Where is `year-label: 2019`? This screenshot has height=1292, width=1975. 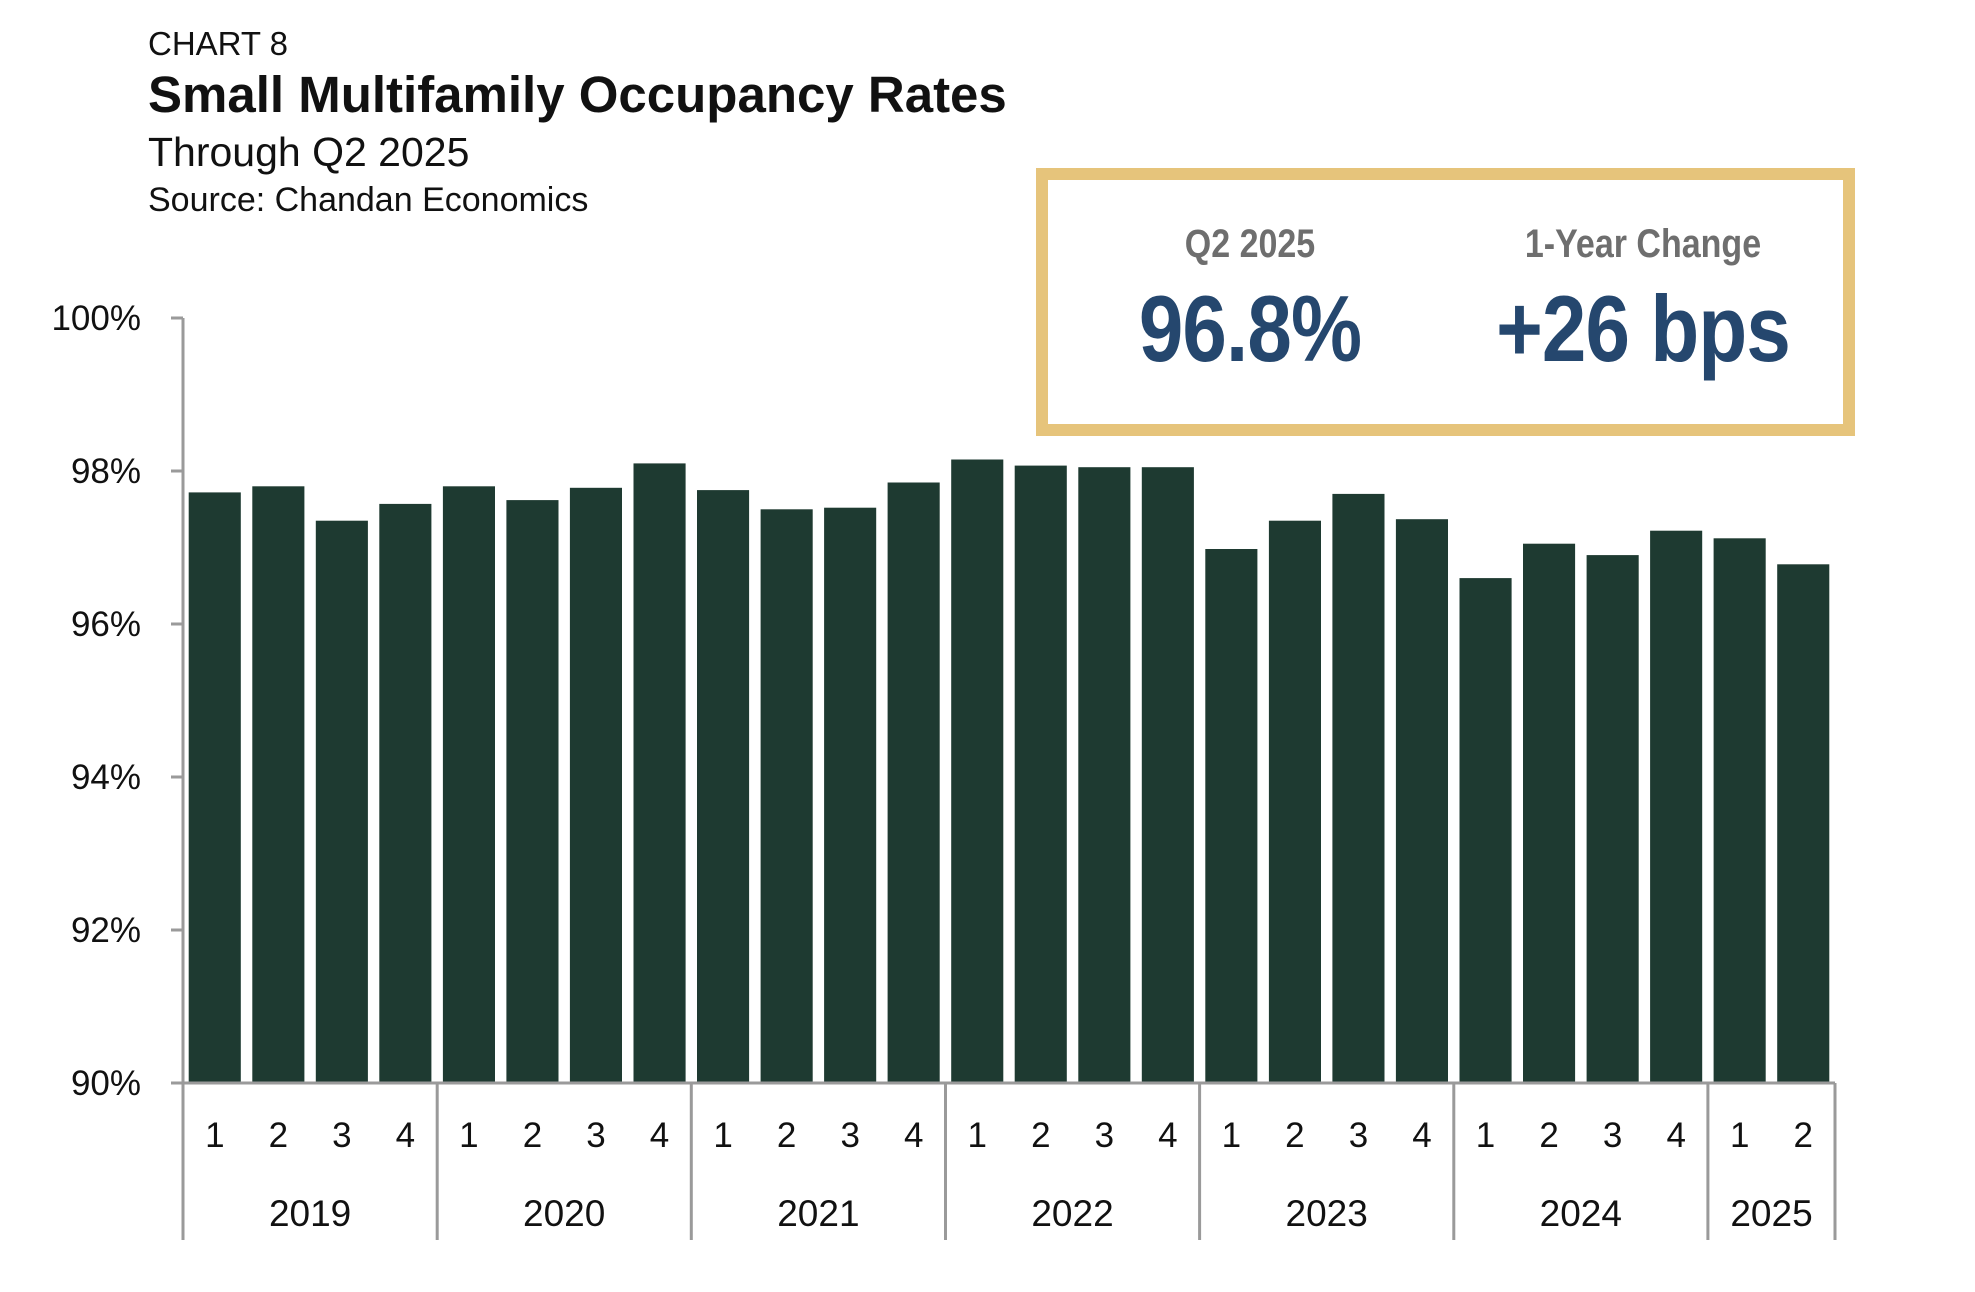 year-label: 2019 is located at coordinates (310, 1213).